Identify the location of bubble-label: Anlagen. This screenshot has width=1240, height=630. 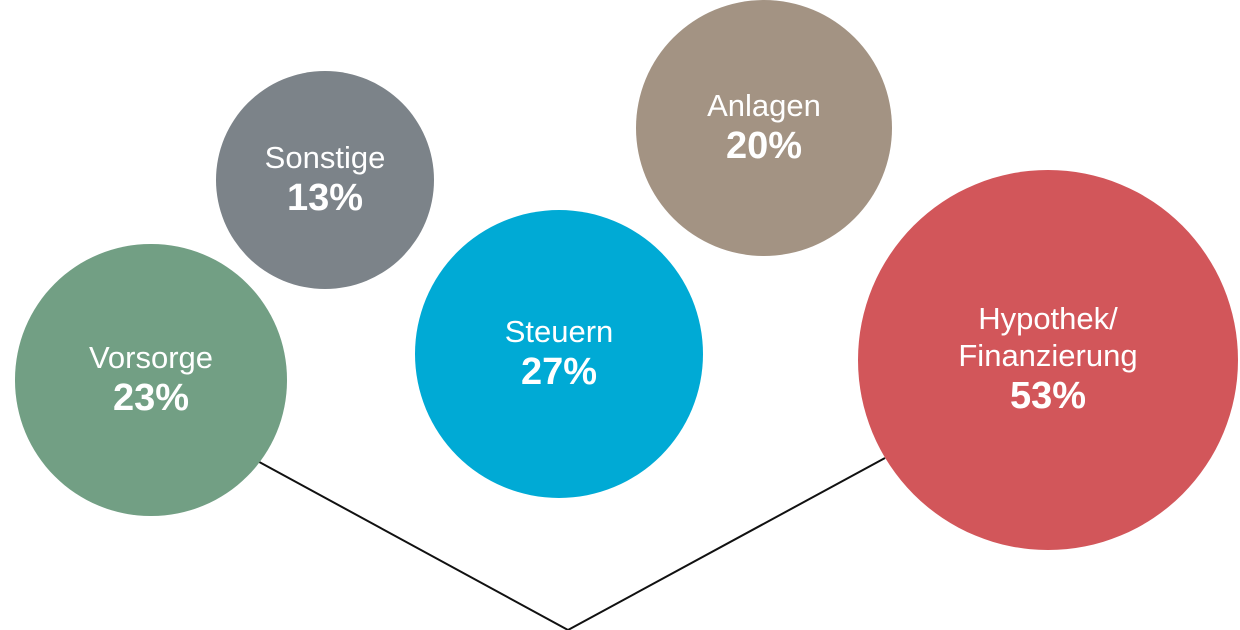
(764, 105).